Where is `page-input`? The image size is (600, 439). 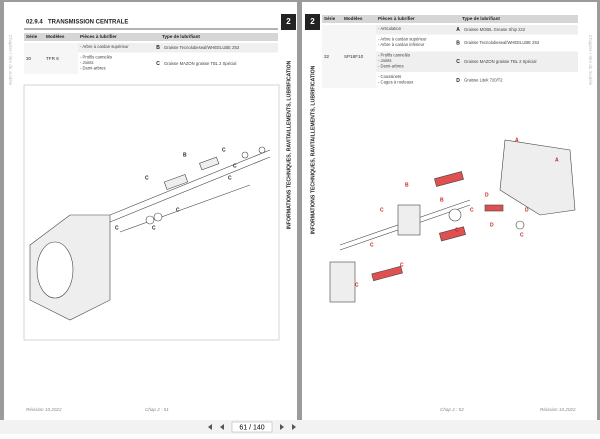 page-input is located at coordinates (252, 427).